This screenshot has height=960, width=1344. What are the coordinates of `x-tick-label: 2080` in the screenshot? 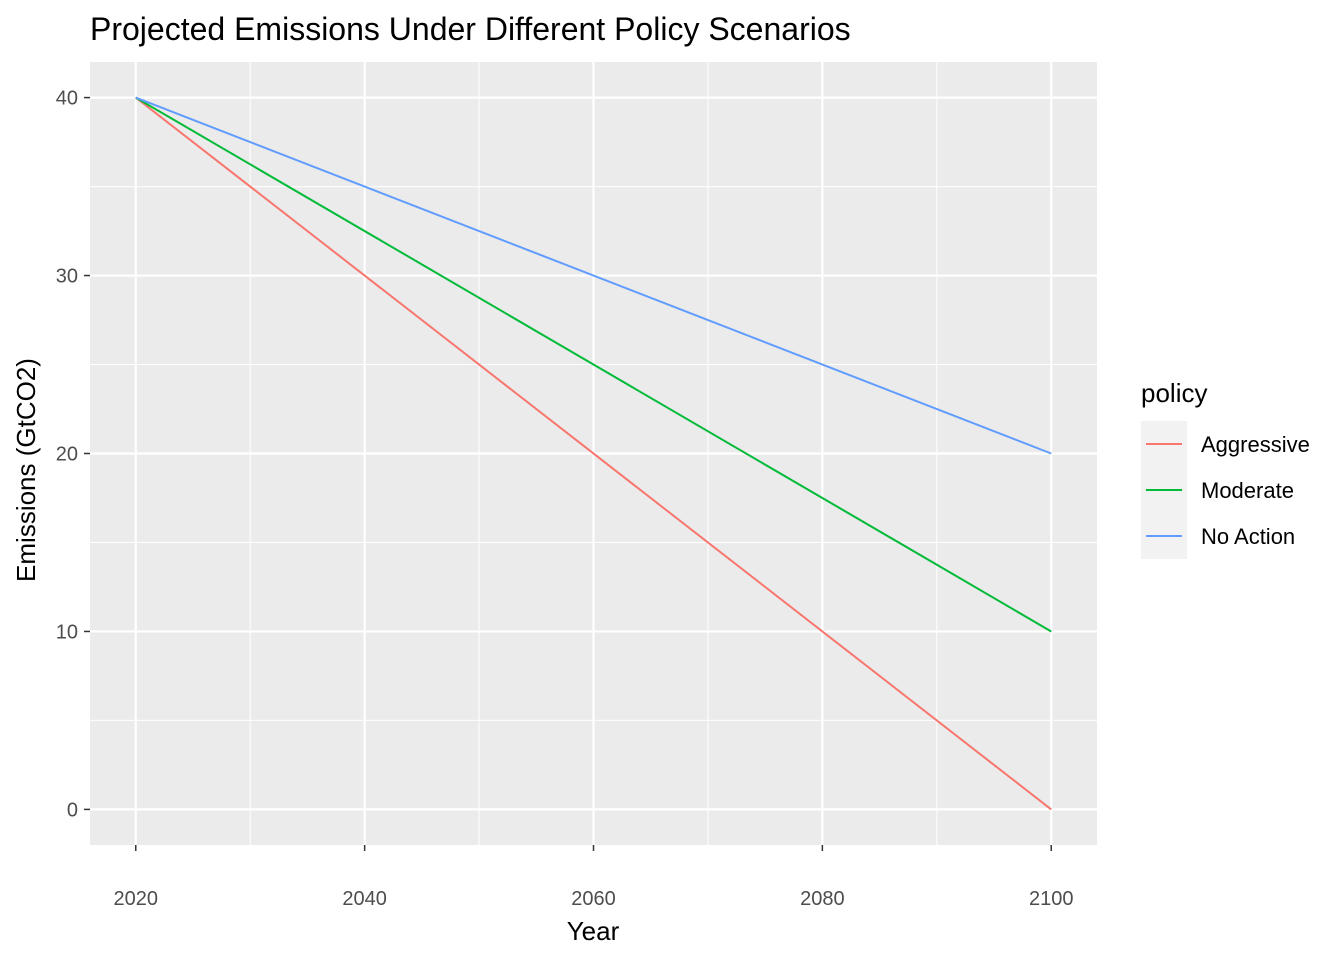 It's located at (822, 899).